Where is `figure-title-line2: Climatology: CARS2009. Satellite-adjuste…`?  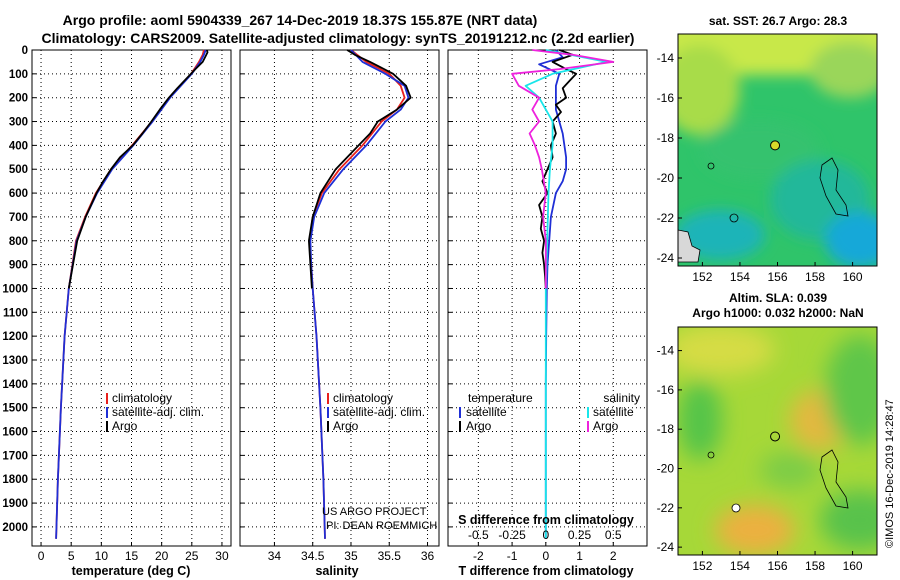 figure-title-line2: Climatology: CARS2009. Satellite-adjuste… is located at coordinates (338, 38).